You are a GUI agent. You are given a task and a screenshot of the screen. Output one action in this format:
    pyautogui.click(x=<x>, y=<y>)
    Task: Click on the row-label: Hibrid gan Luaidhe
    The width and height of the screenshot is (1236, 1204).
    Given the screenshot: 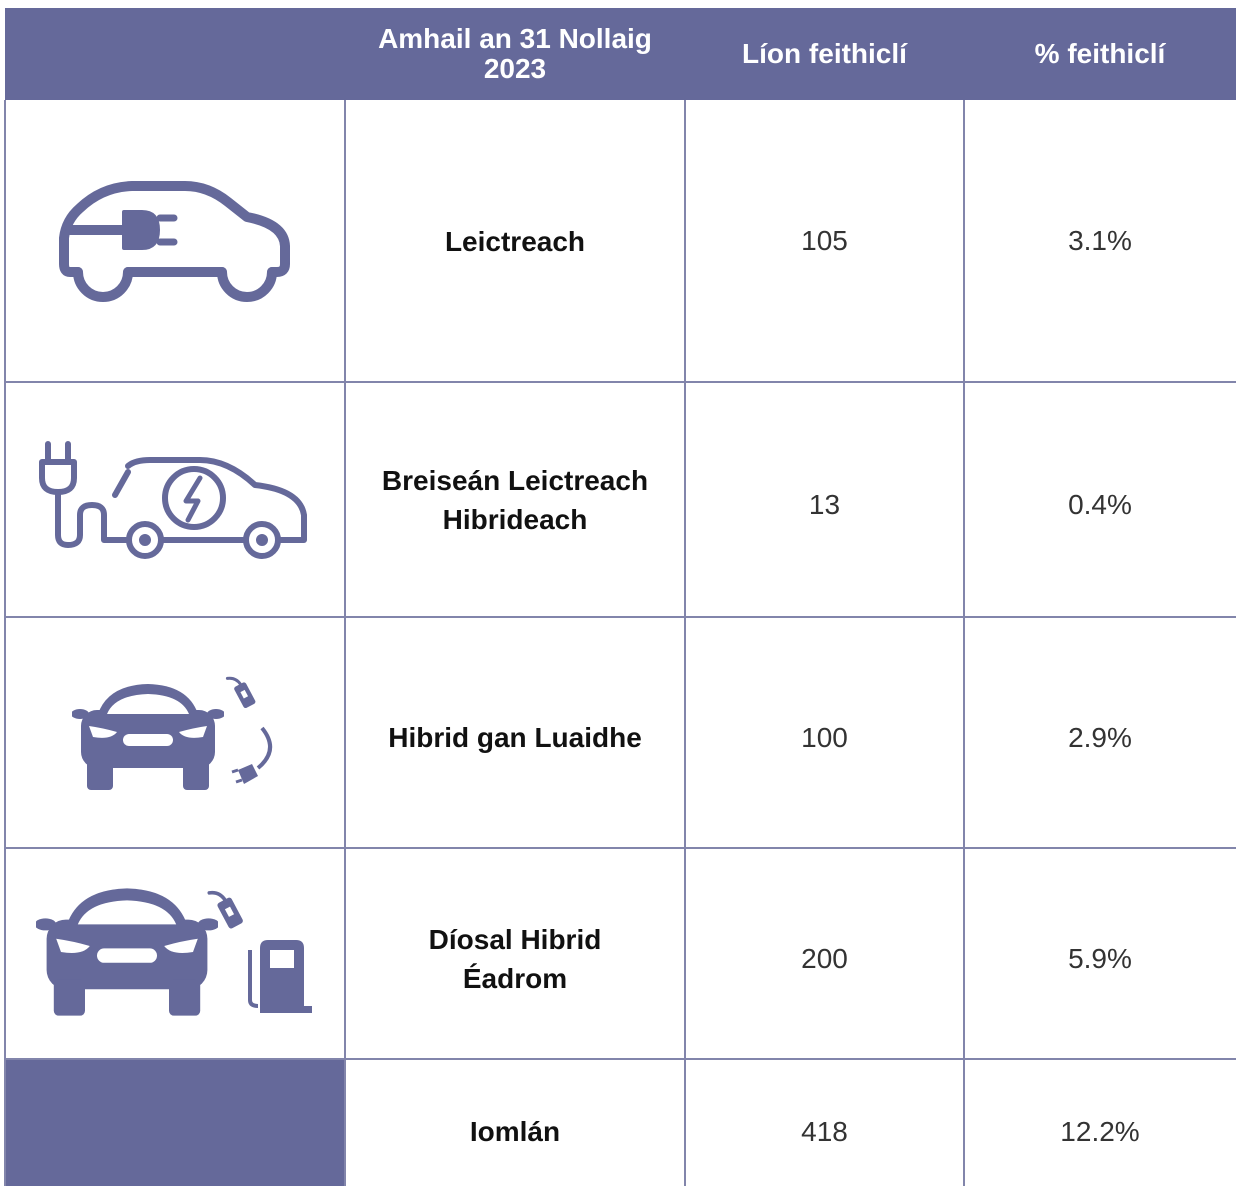 What is the action you would take?
    pyautogui.click(x=515, y=737)
    